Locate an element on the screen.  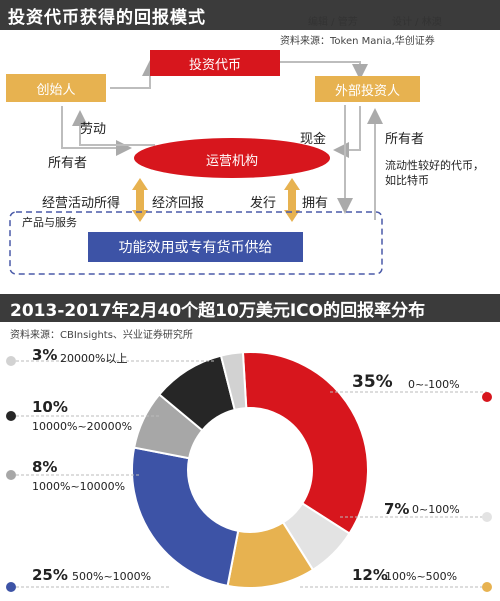
liquidity-note: 流动性较好的代币， 如比特币 is located at coordinates (434, 173).